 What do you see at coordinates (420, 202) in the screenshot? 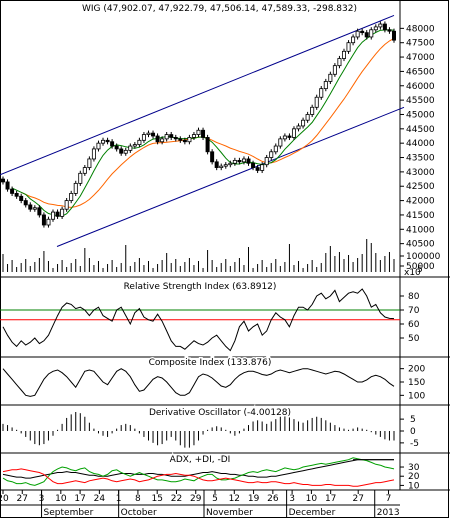
I see `price-y-tick-label: 42000` at bounding box center [420, 202].